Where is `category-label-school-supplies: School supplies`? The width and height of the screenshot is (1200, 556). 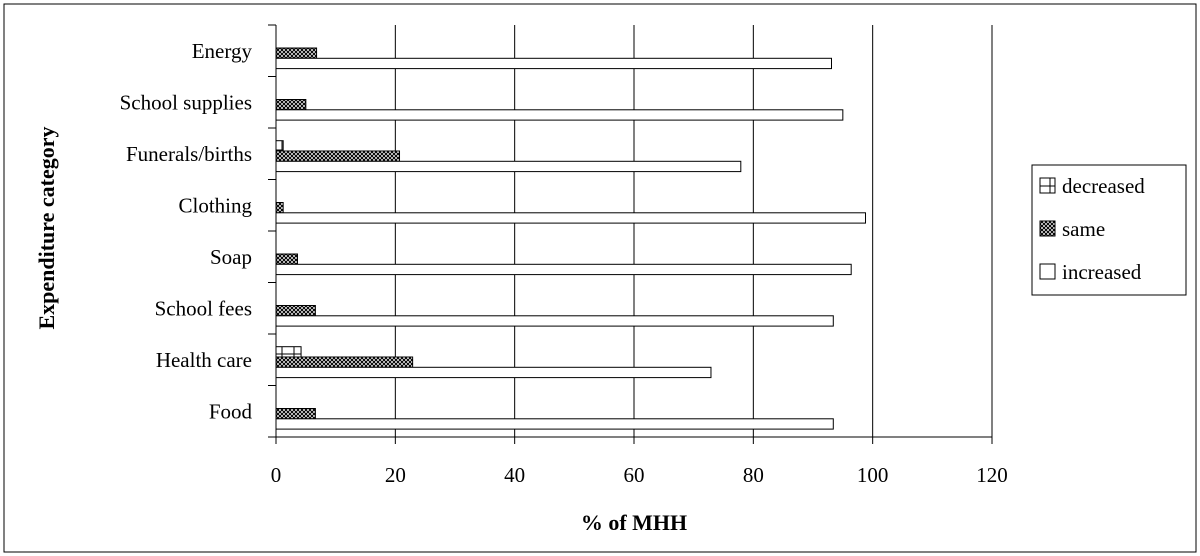
category-label-school-supplies: School supplies is located at coordinates (186, 102).